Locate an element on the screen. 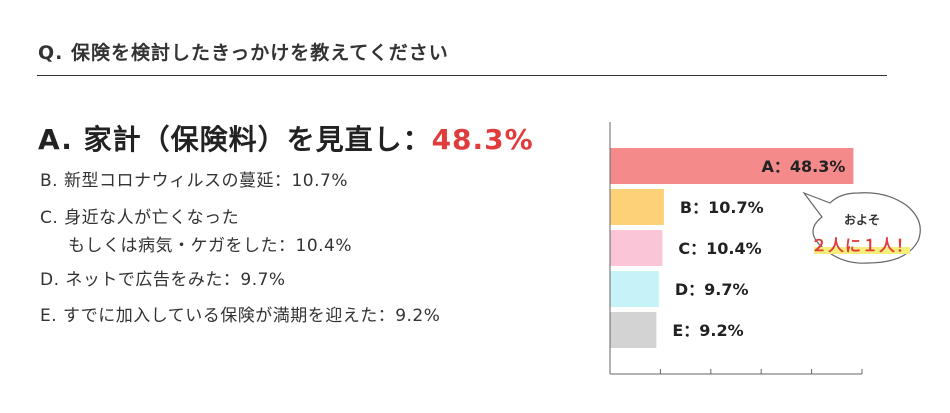 This screenshot has width=950, height=413. top-answer-label: A. 家計（保険料）を見直し： is located at coordinates (235, 139).